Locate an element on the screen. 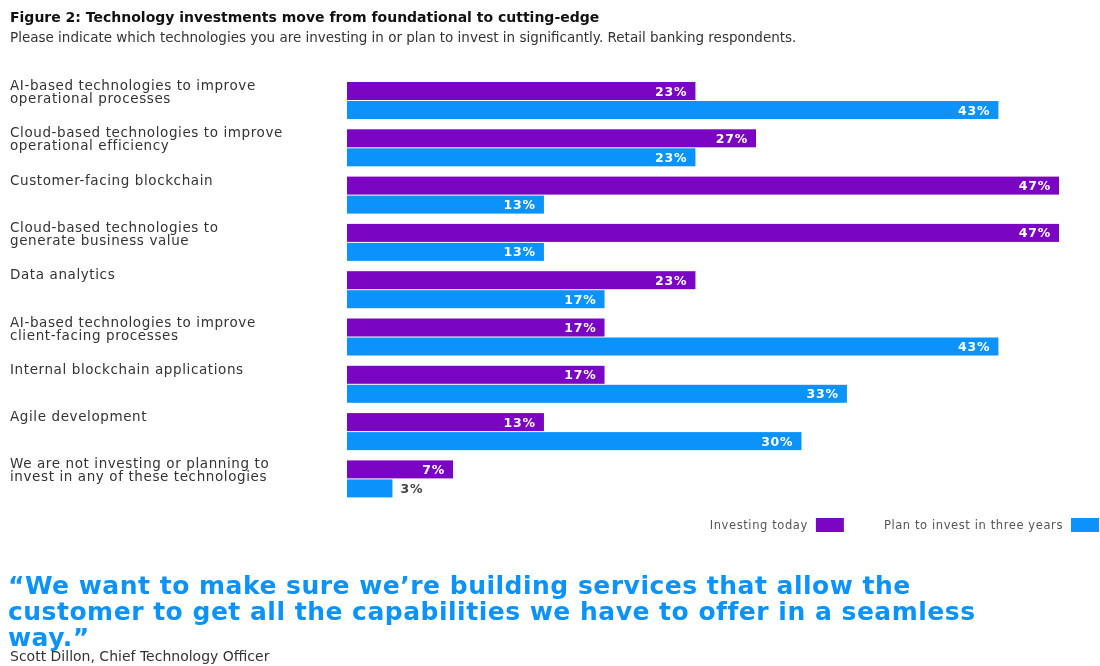  y-tick-label: Customer-facing blockchain is located at coordinates (112, 179).